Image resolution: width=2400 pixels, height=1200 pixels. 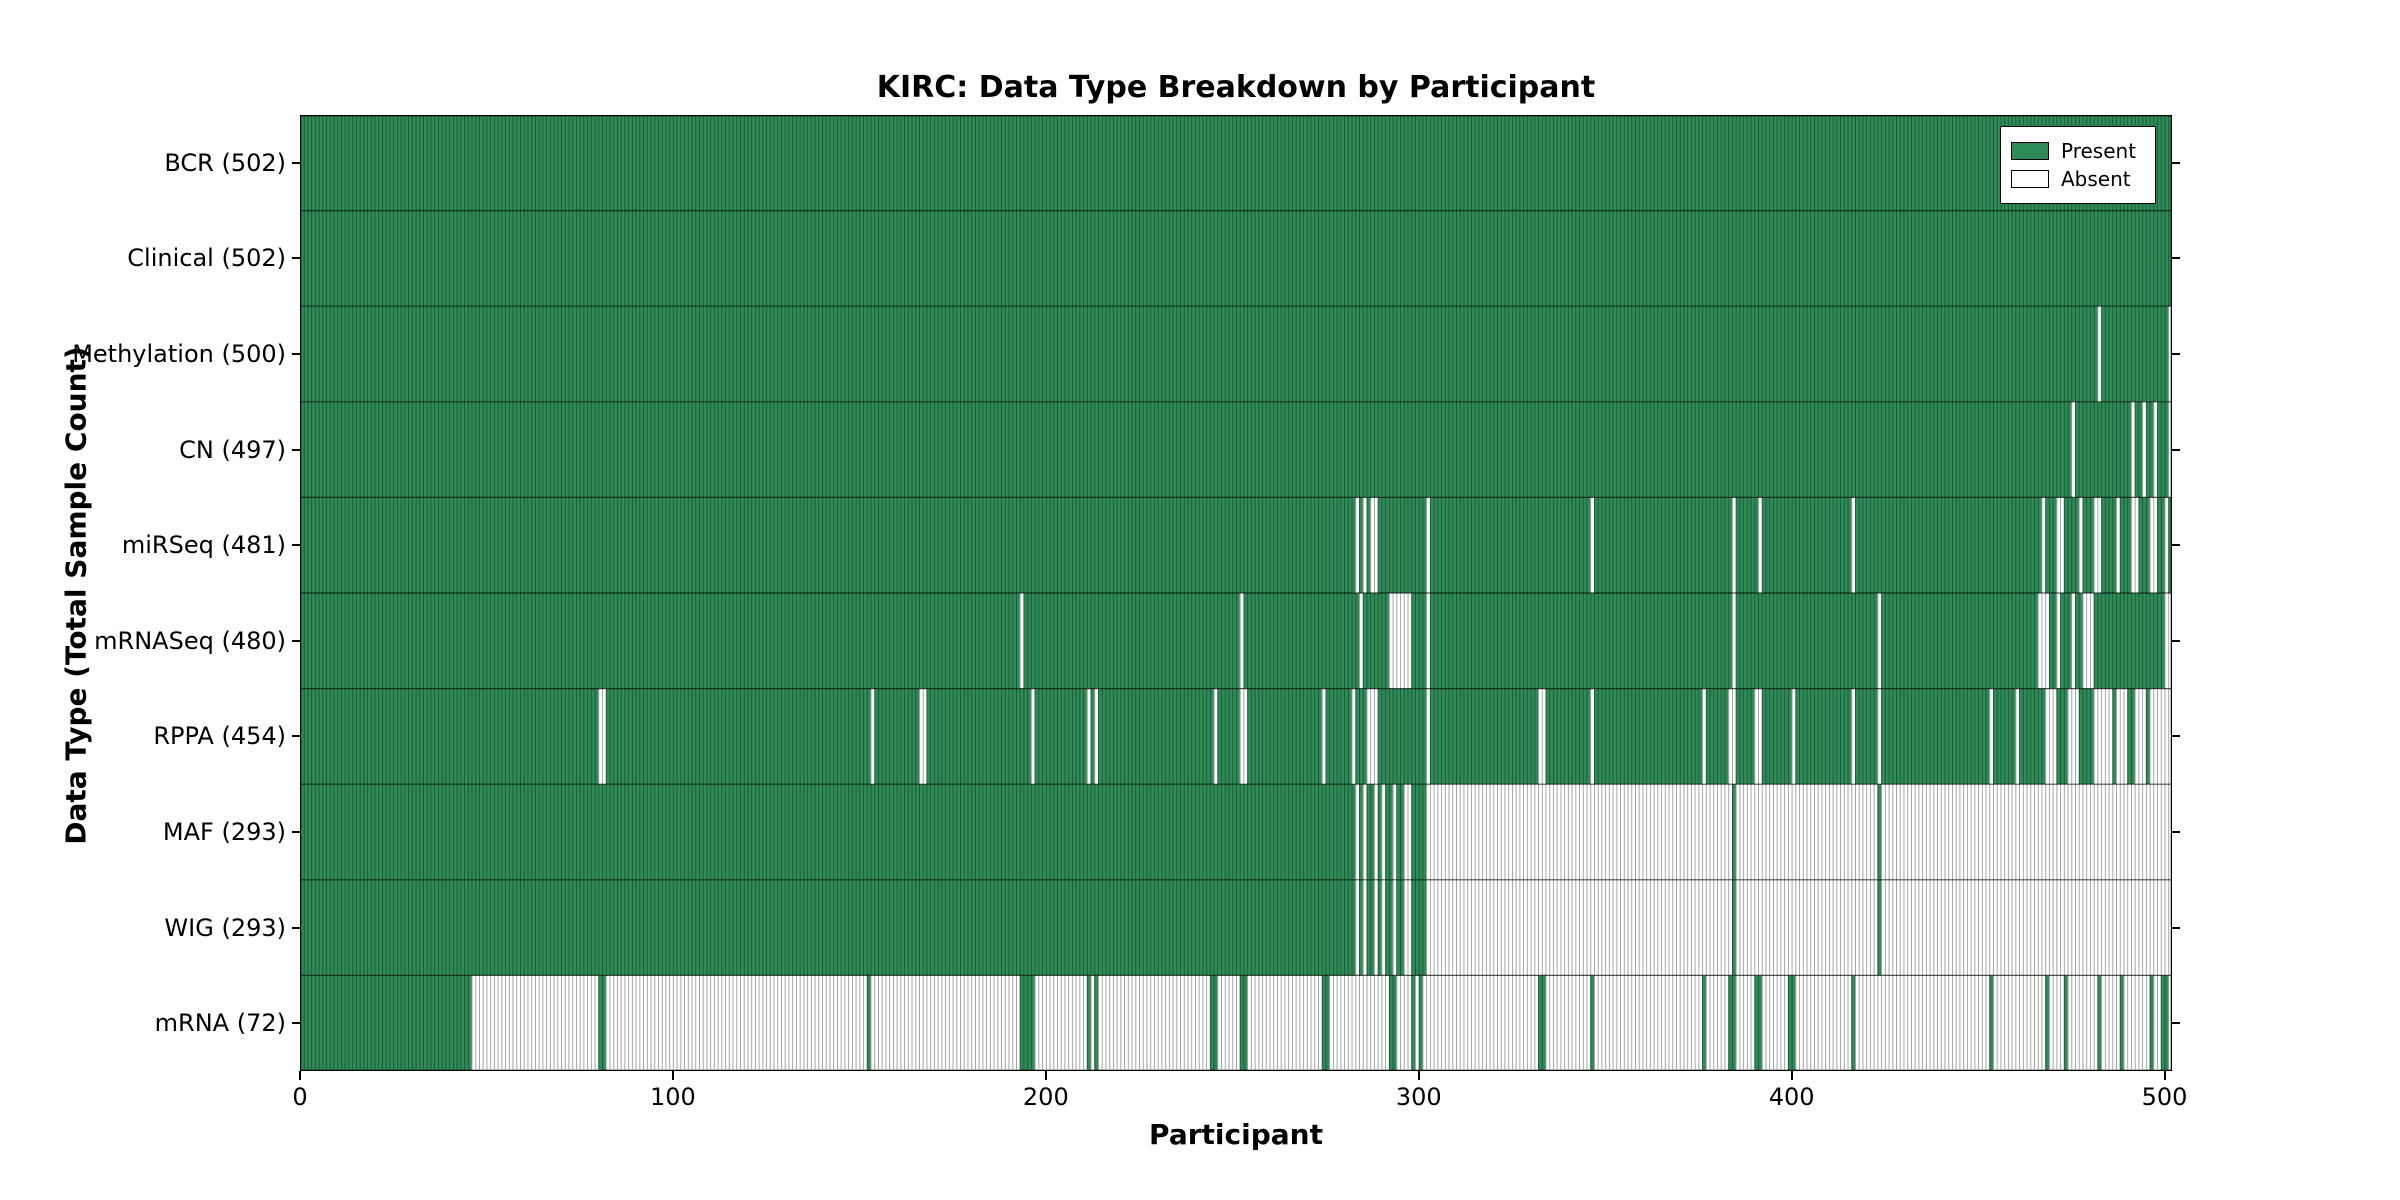 What do you see at coordinates (2030, 179) in the screenshot?
I see `absent-swatch-icon` at bounding box center [2030, 179].